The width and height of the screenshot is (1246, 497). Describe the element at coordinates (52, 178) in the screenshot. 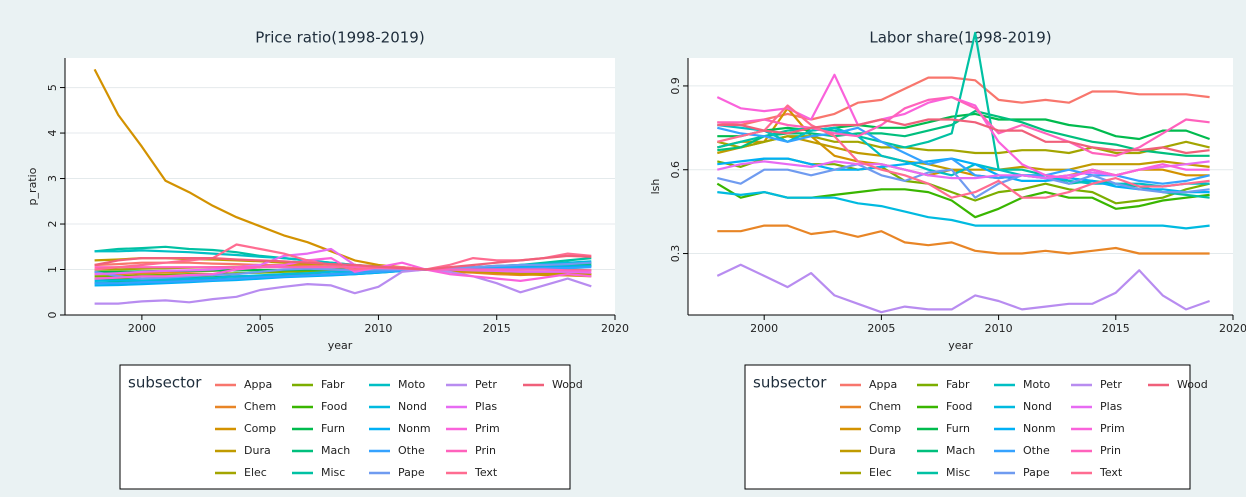

I see `y-tick-label: 3` at that location.